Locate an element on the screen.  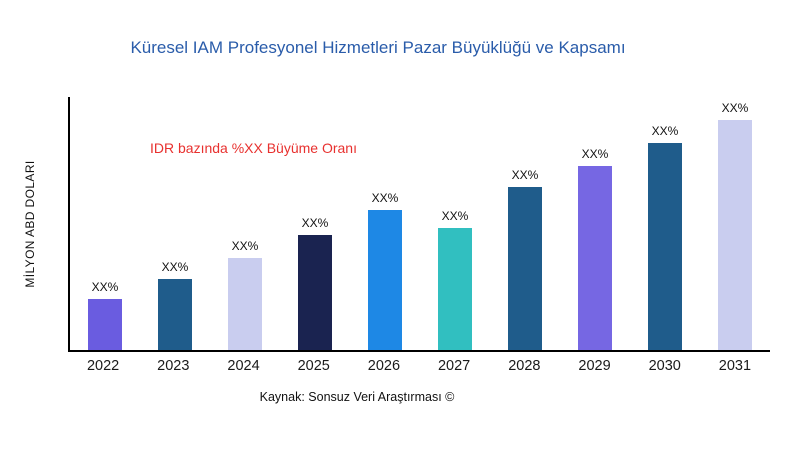
x-axis-ticks: 2022 2023 2024 2025 2026 2027 2028 2029 2030 2031 is located at coordinates (419, 366).